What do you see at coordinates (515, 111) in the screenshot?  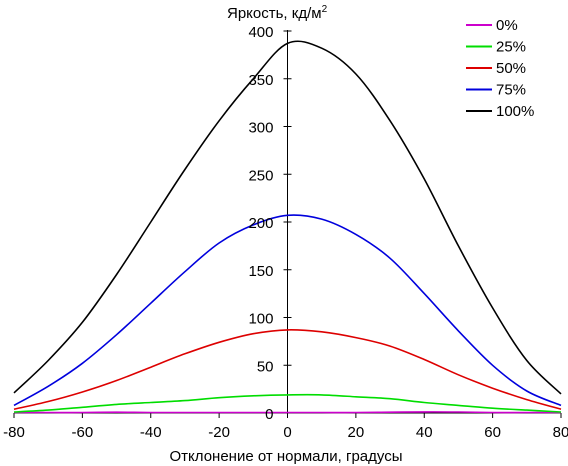 I see `legend-label-100pct: 100%` at bounding box center [515, 111].